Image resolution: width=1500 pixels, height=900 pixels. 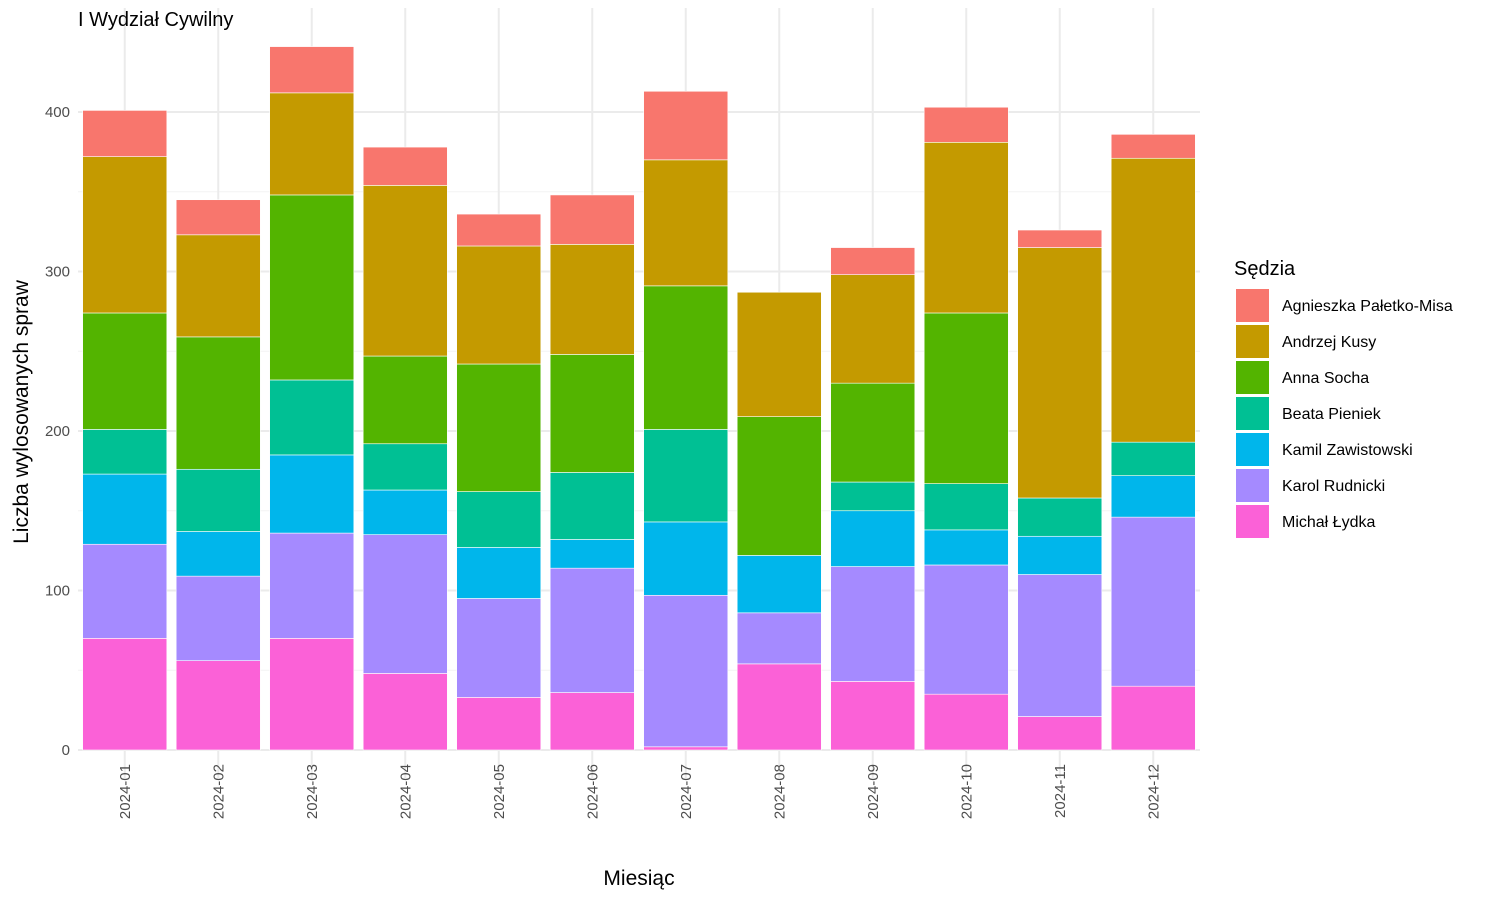 What do you see at coordinates (638, 878) in the screenshot?
I see `x-axis-title: Miesiąc` at bounding box center [638, 878].